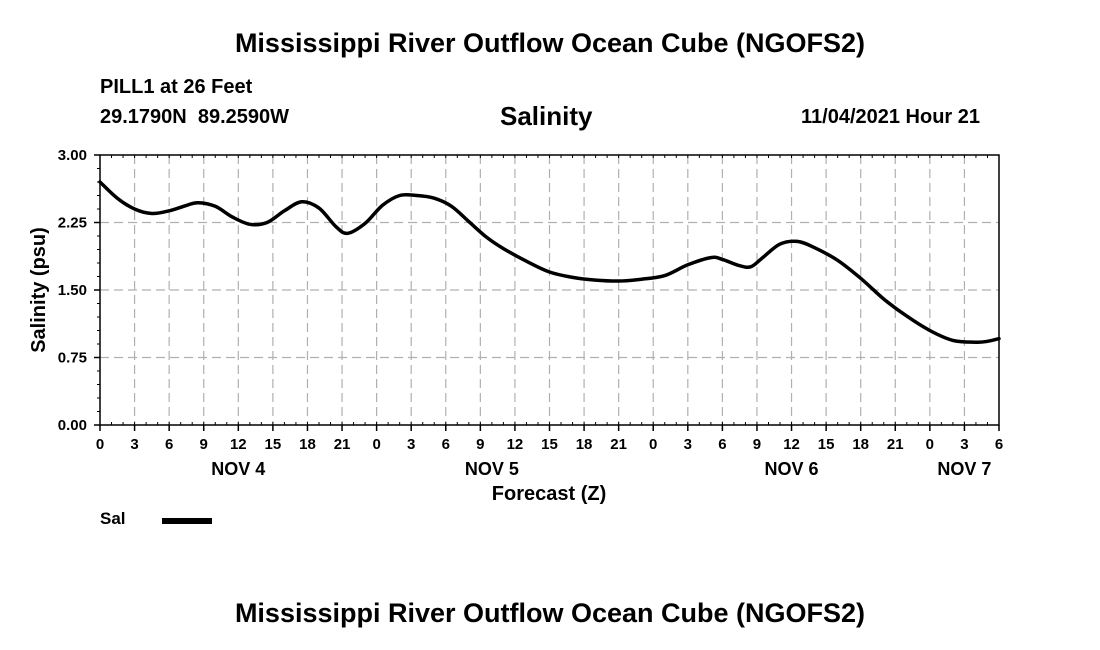  What do you see at coordinates (546, 116) in the screenshot?
I see `chart-title: Salinity` at bounding box center [546, 116].